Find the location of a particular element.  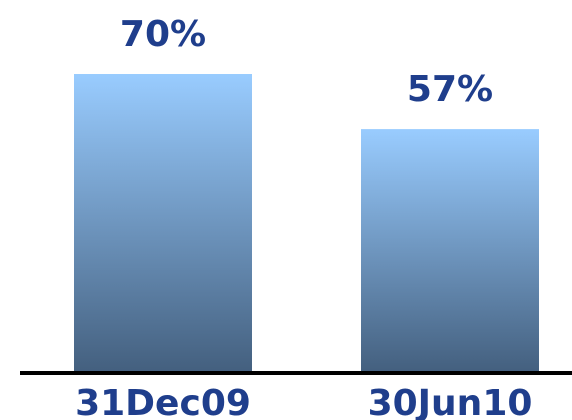

data-label-30Jun10: 57% is located at coordinates (450, 89).